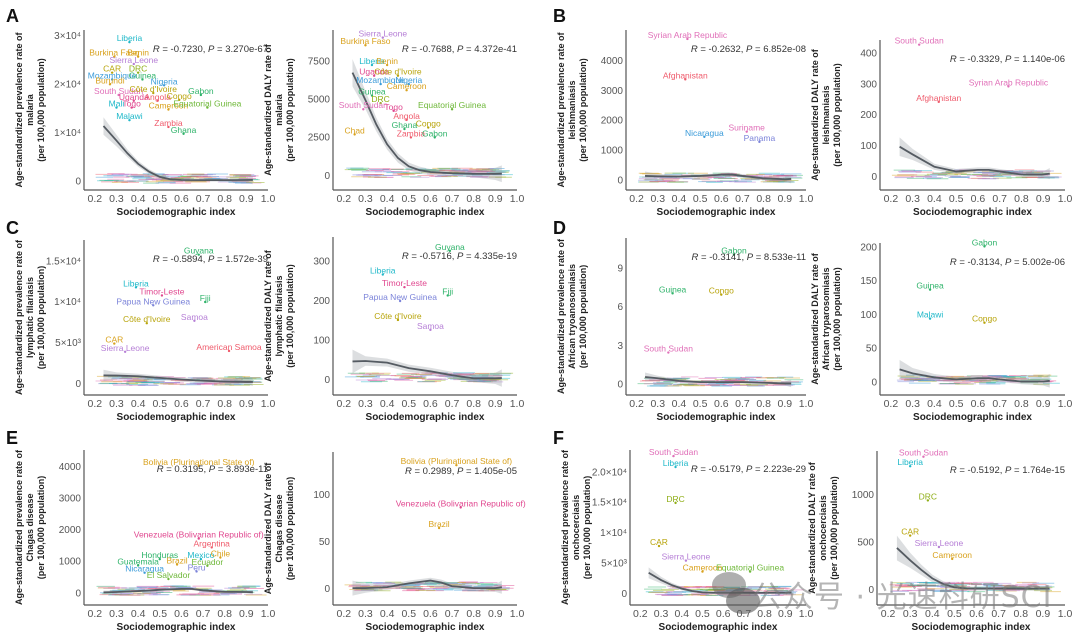  Describe the element at coordinates (459, 256) in the screenshot. I see `stat-annotation: R = -0.5716, P = 4.335e-19` at that location.